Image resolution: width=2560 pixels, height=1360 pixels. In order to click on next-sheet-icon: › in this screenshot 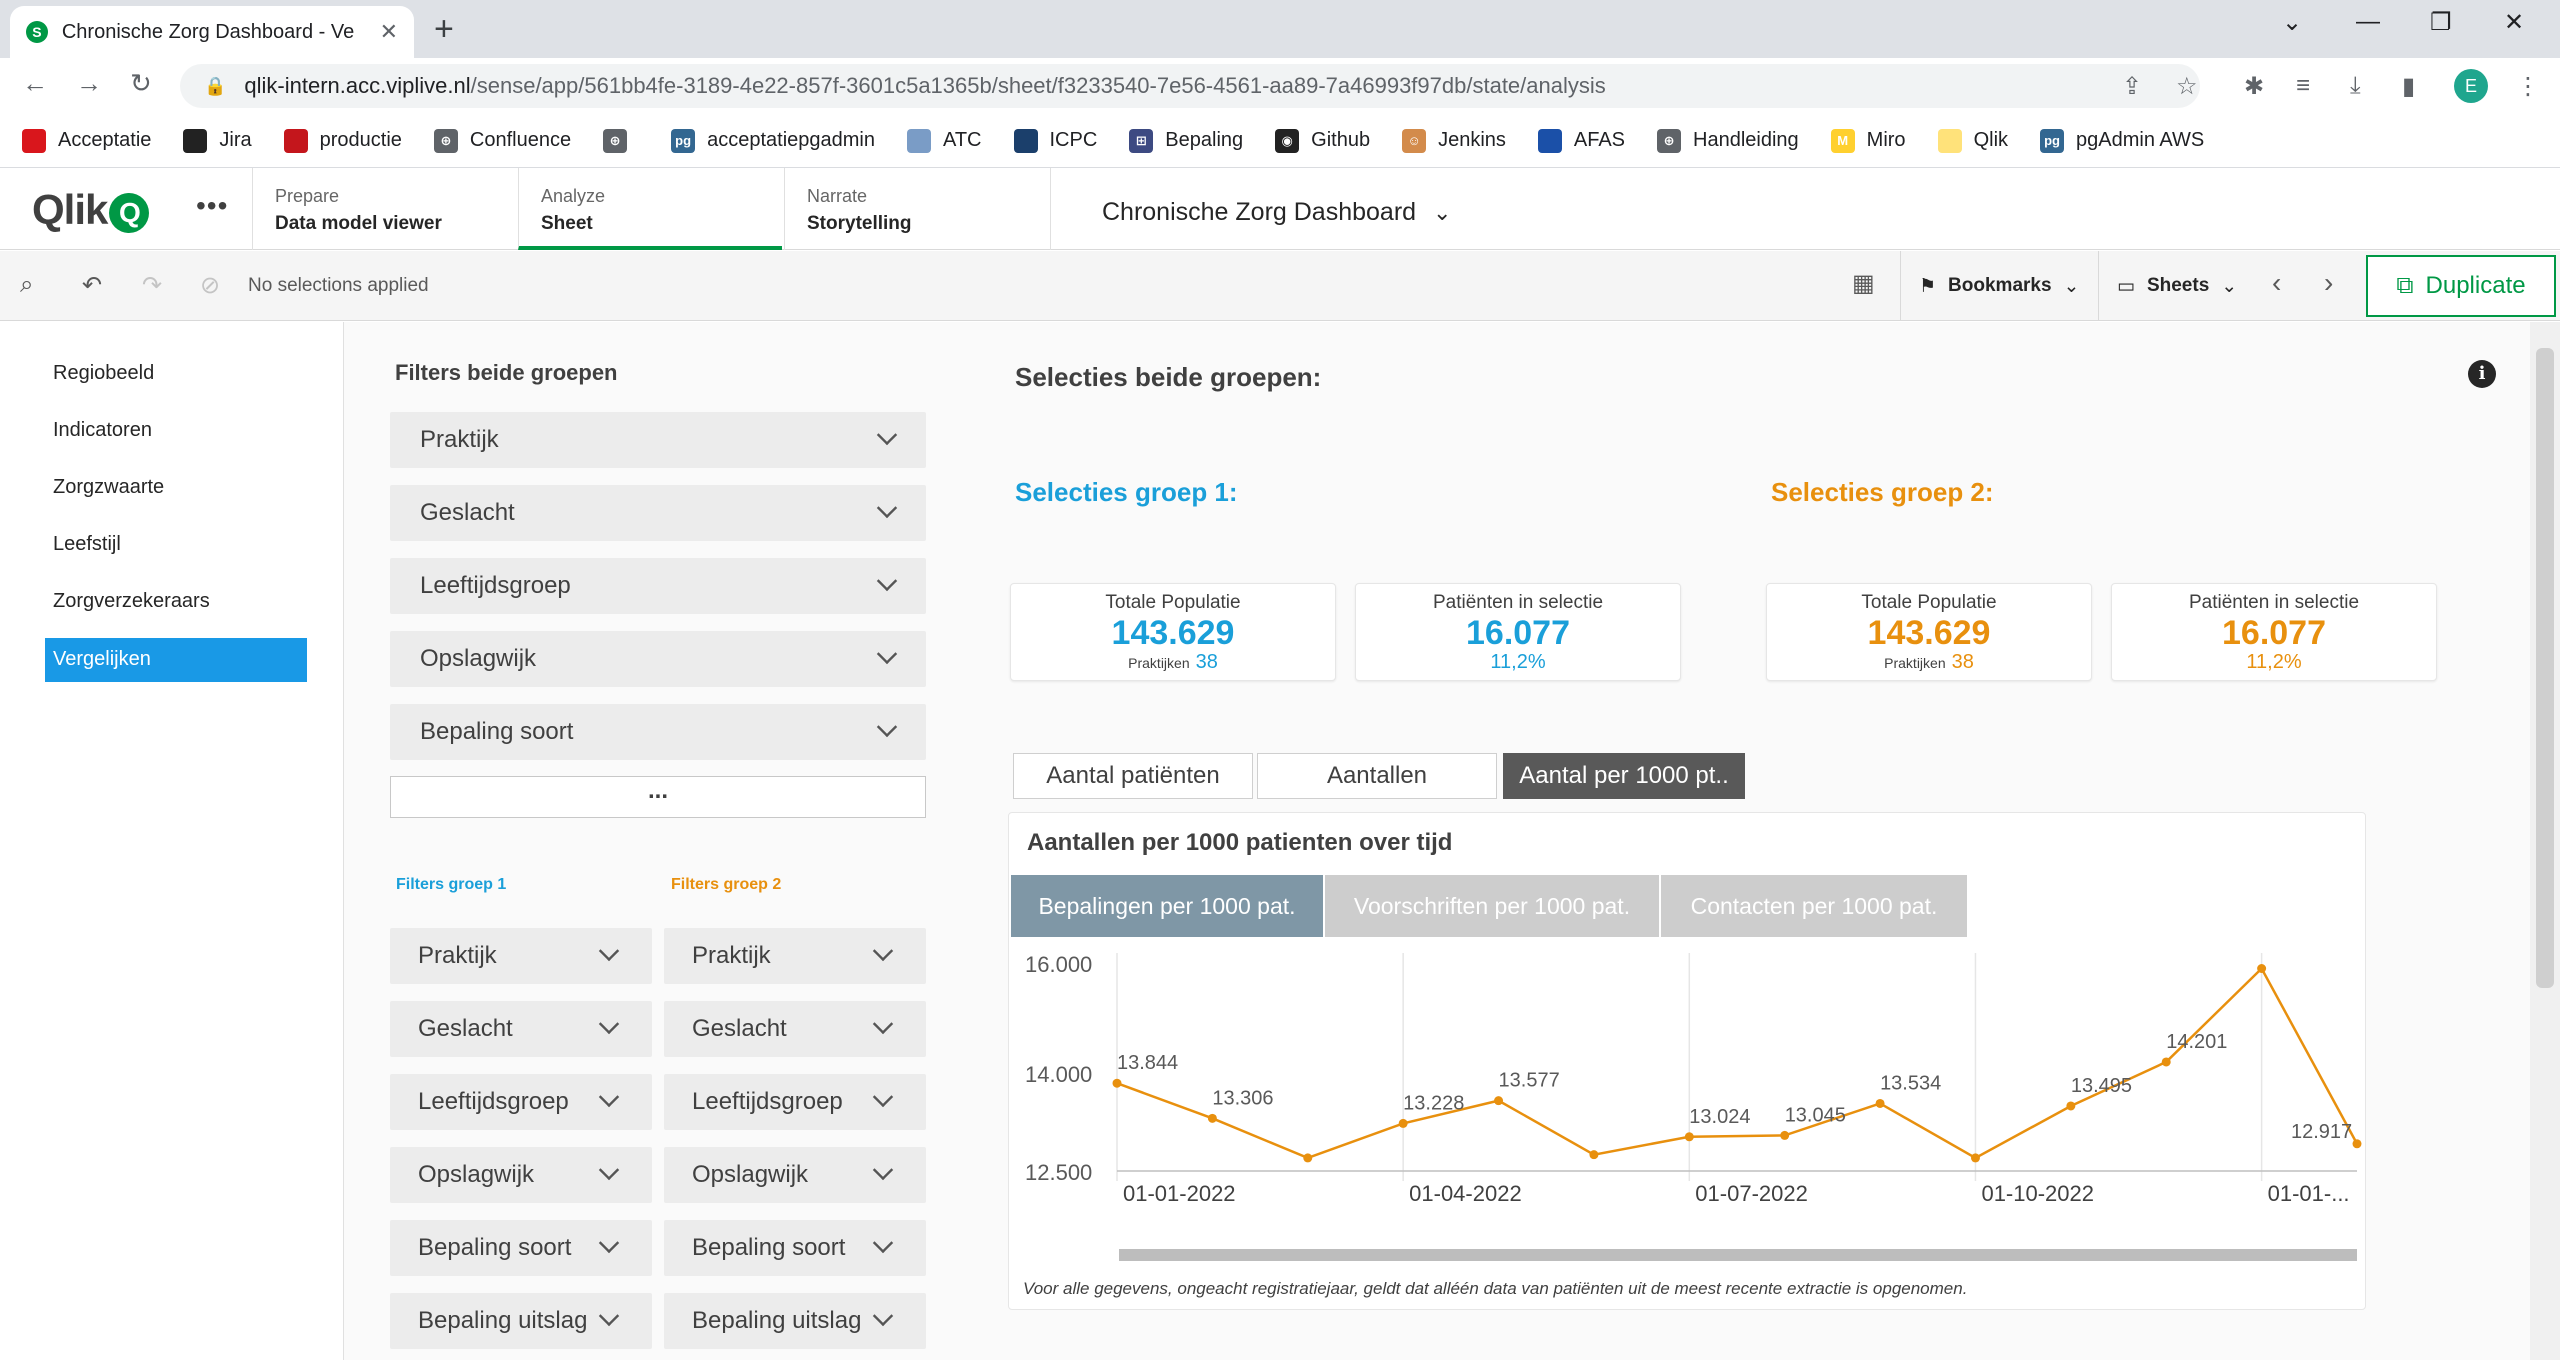, I will do `click(2329, 282)`.